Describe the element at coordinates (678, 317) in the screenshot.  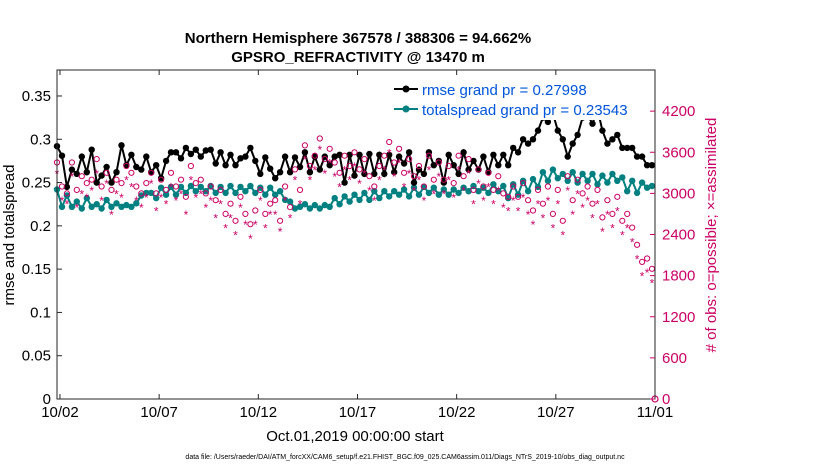
I see `y2-tick-label: 1200` at that location.